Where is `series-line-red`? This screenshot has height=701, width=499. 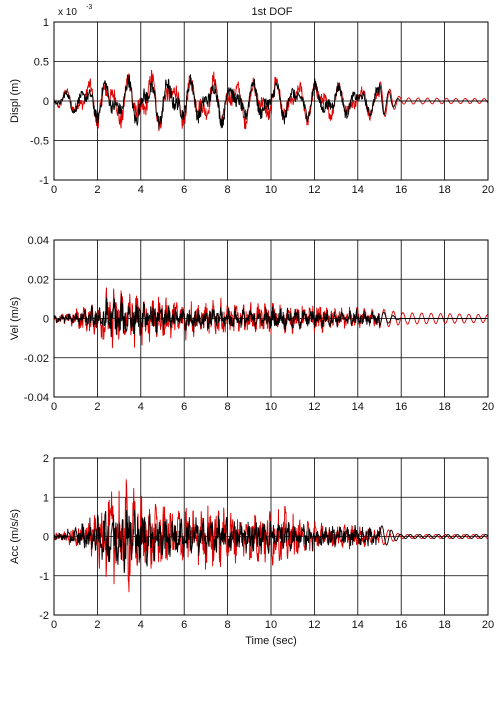 series-line-red is located at coordinates (270, 318).